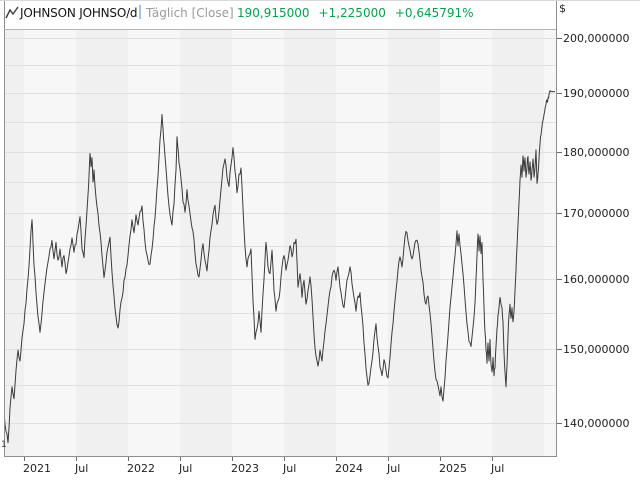  What do you see at coordinates (37, 468) in the screenshot?
I see `x-axis-label: 2021` at bounding box center [37, 468].